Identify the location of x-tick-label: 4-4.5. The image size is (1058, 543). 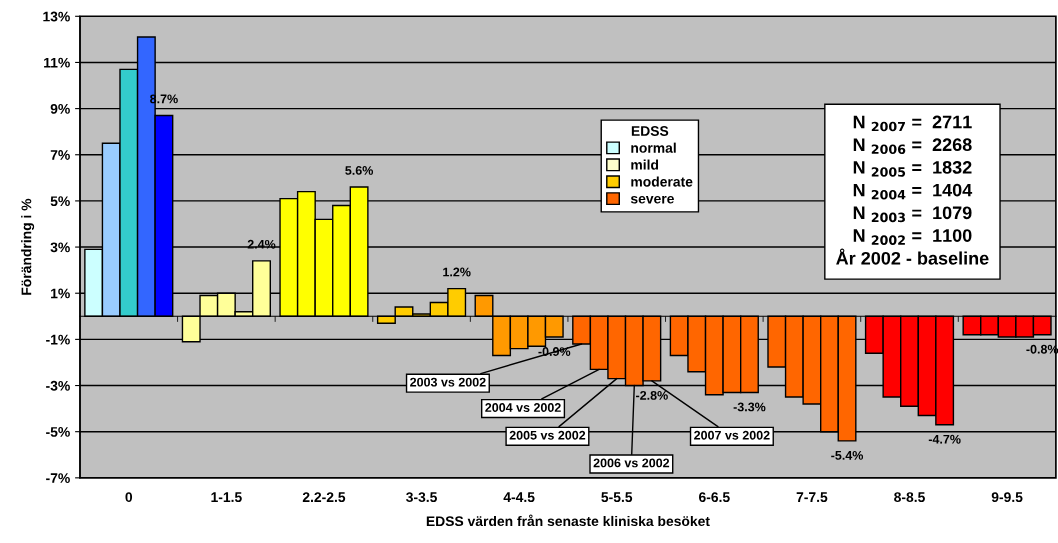
(519, 497).